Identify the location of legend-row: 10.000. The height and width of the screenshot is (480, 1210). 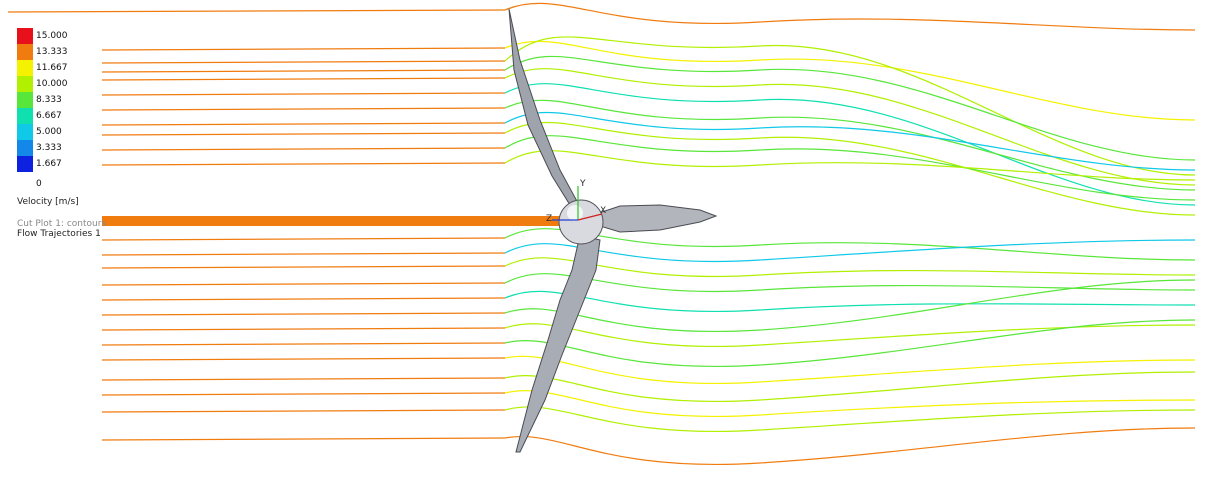
(72, 84).